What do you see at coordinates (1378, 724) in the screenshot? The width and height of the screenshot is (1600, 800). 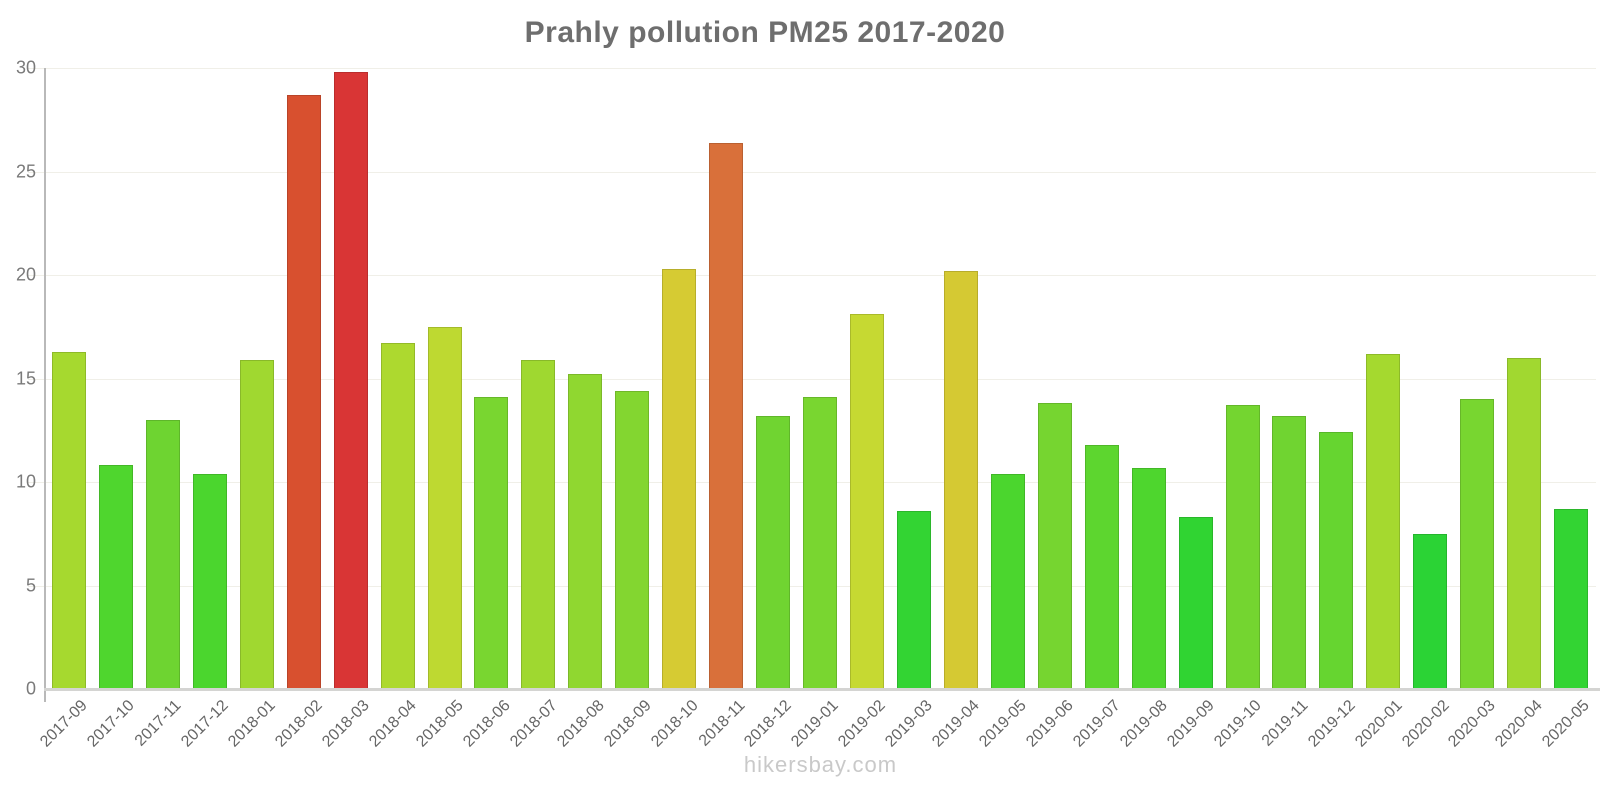 I see `x-axis-label-2020-01: 2020-01` at bounding box center [1378, 724].